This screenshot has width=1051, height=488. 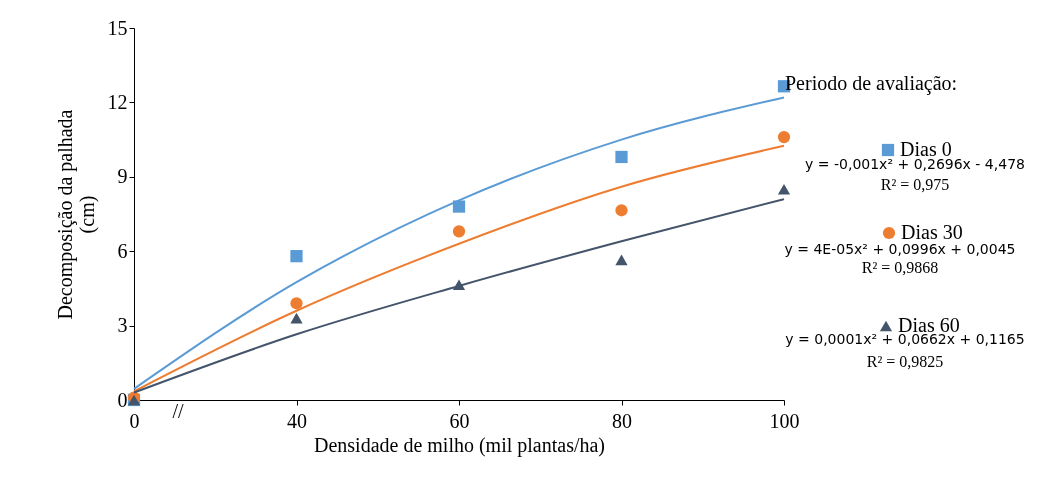 What do you see at coordinates (900, 249) in the screenshot?
I see `text: y = 4E-05x² + 0,0996x + 0,0045` at bounding box center [900, 249].